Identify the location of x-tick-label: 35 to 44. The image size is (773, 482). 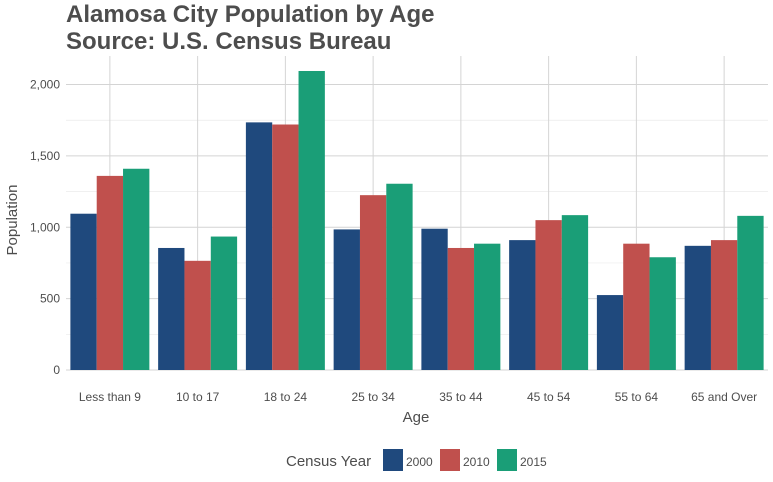
(461, 397).